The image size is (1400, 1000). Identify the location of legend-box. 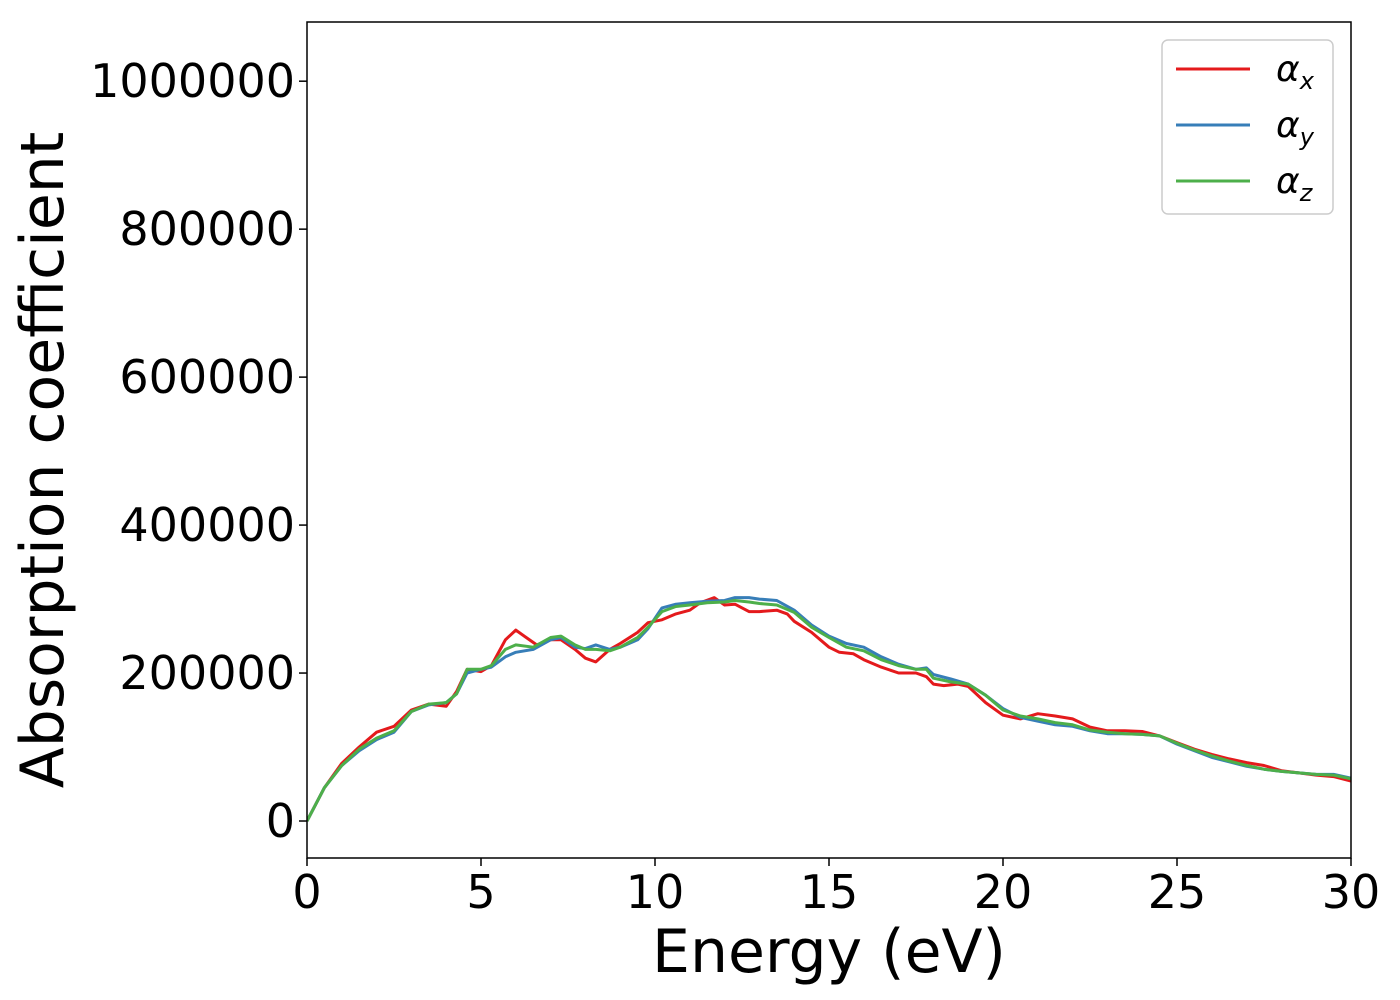
(1247, 127).